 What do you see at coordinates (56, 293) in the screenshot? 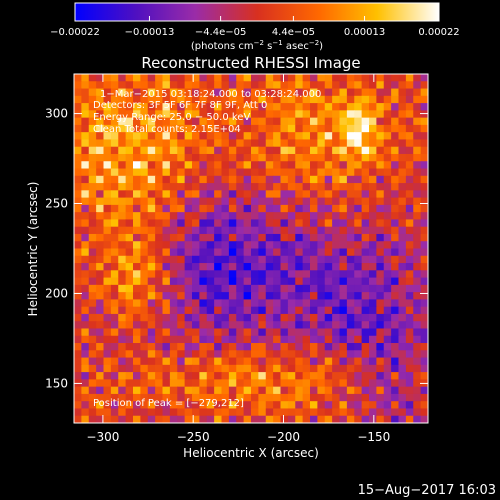
I see `y-tick-label-1: 200` at bounding box center [56, 293].